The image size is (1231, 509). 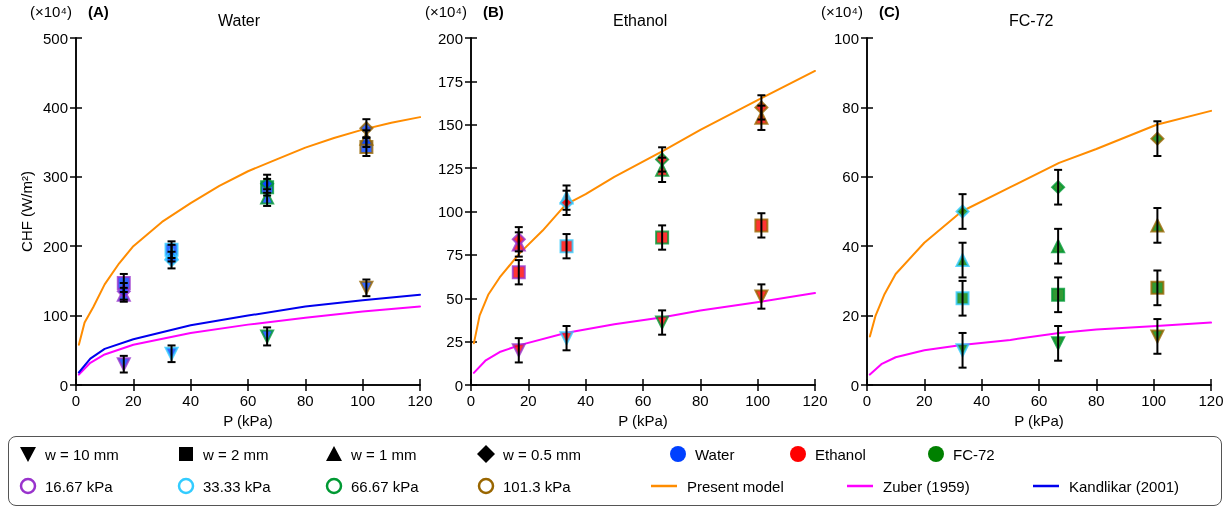 I want to click on text: 101.3 kPa, so click(x=537, y=486).